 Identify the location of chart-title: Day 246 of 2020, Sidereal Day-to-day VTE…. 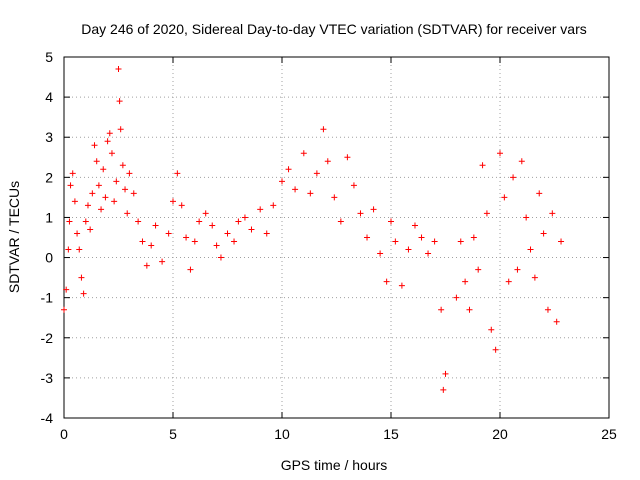
(334, 29).